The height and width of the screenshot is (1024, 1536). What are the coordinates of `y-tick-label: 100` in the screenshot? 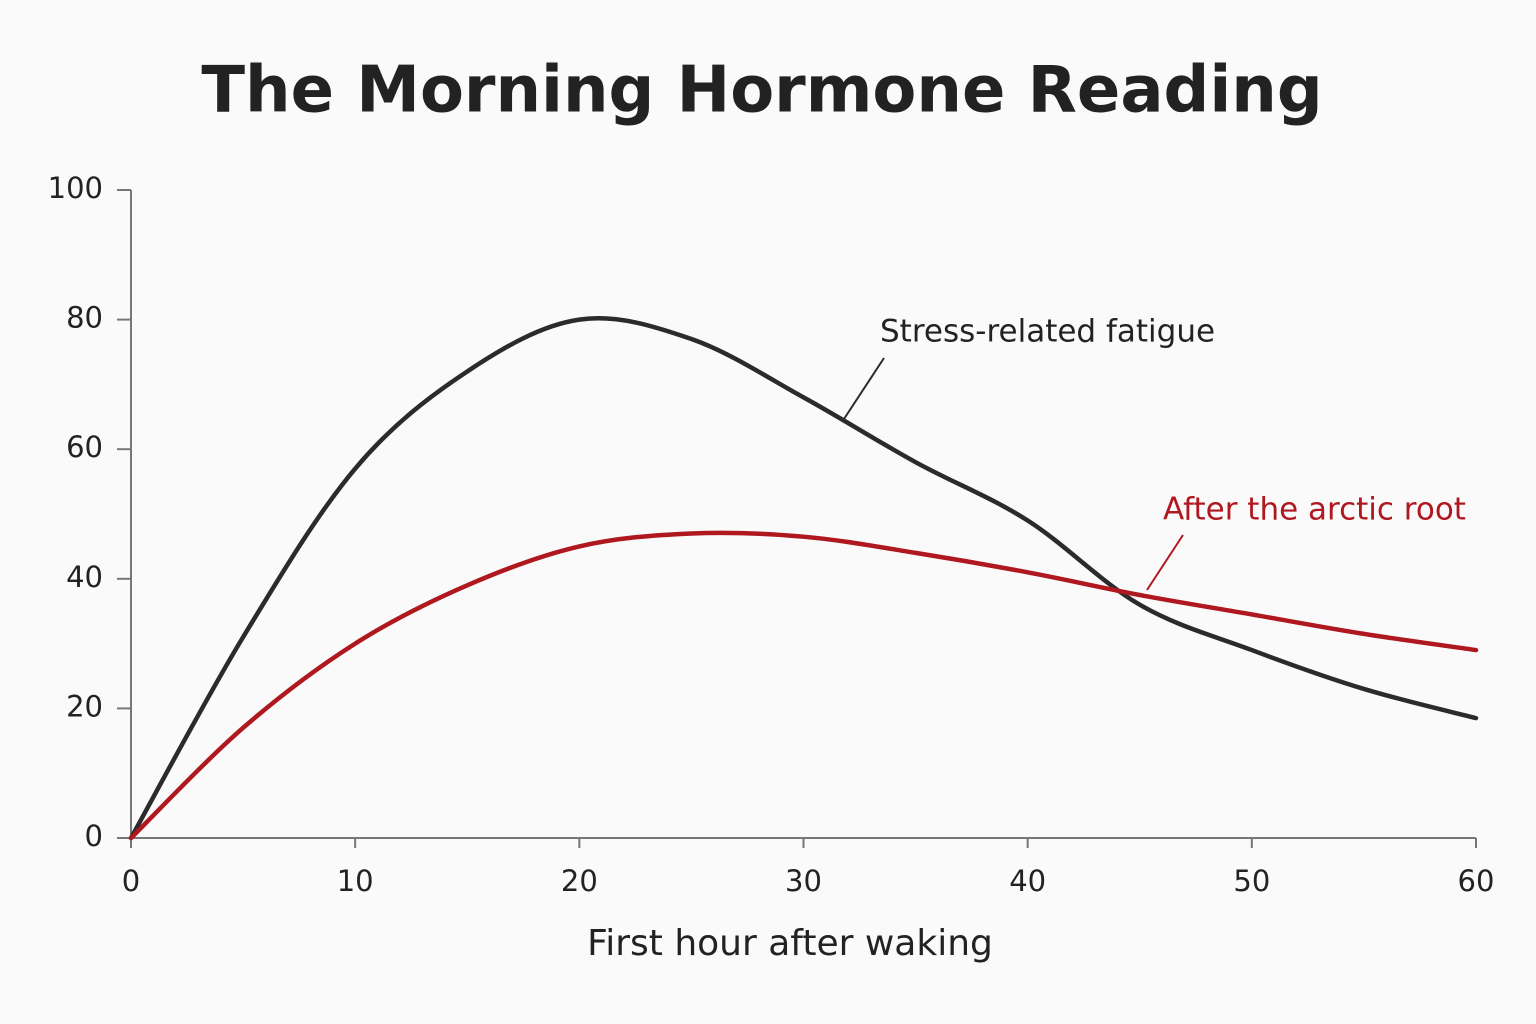 It's located at (75, 188).